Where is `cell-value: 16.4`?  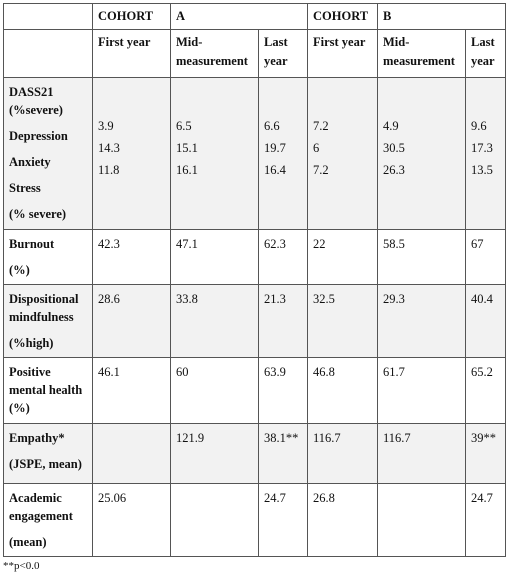
cell-value: 16.4 is located at coordinates (275, 170).